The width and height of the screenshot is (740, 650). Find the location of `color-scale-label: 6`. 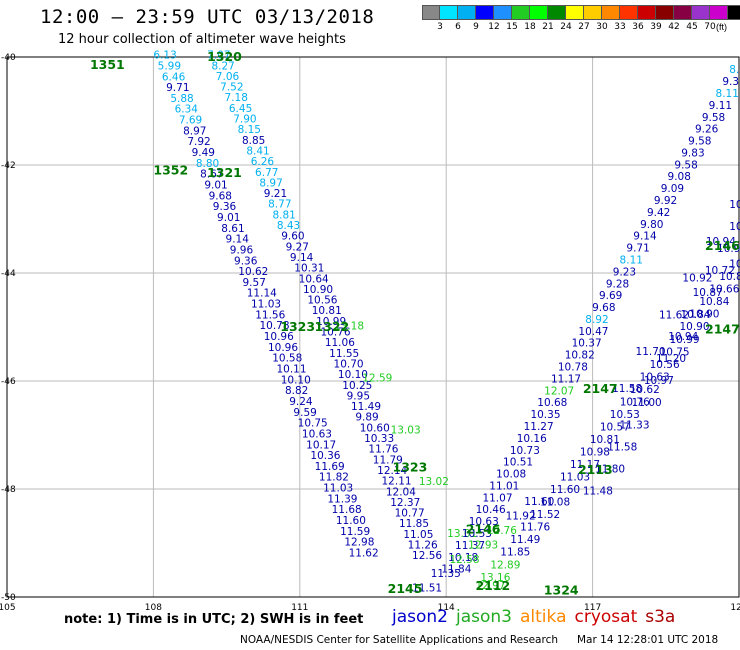

color-scale-label: 6 is located at coordinates (458, 27).